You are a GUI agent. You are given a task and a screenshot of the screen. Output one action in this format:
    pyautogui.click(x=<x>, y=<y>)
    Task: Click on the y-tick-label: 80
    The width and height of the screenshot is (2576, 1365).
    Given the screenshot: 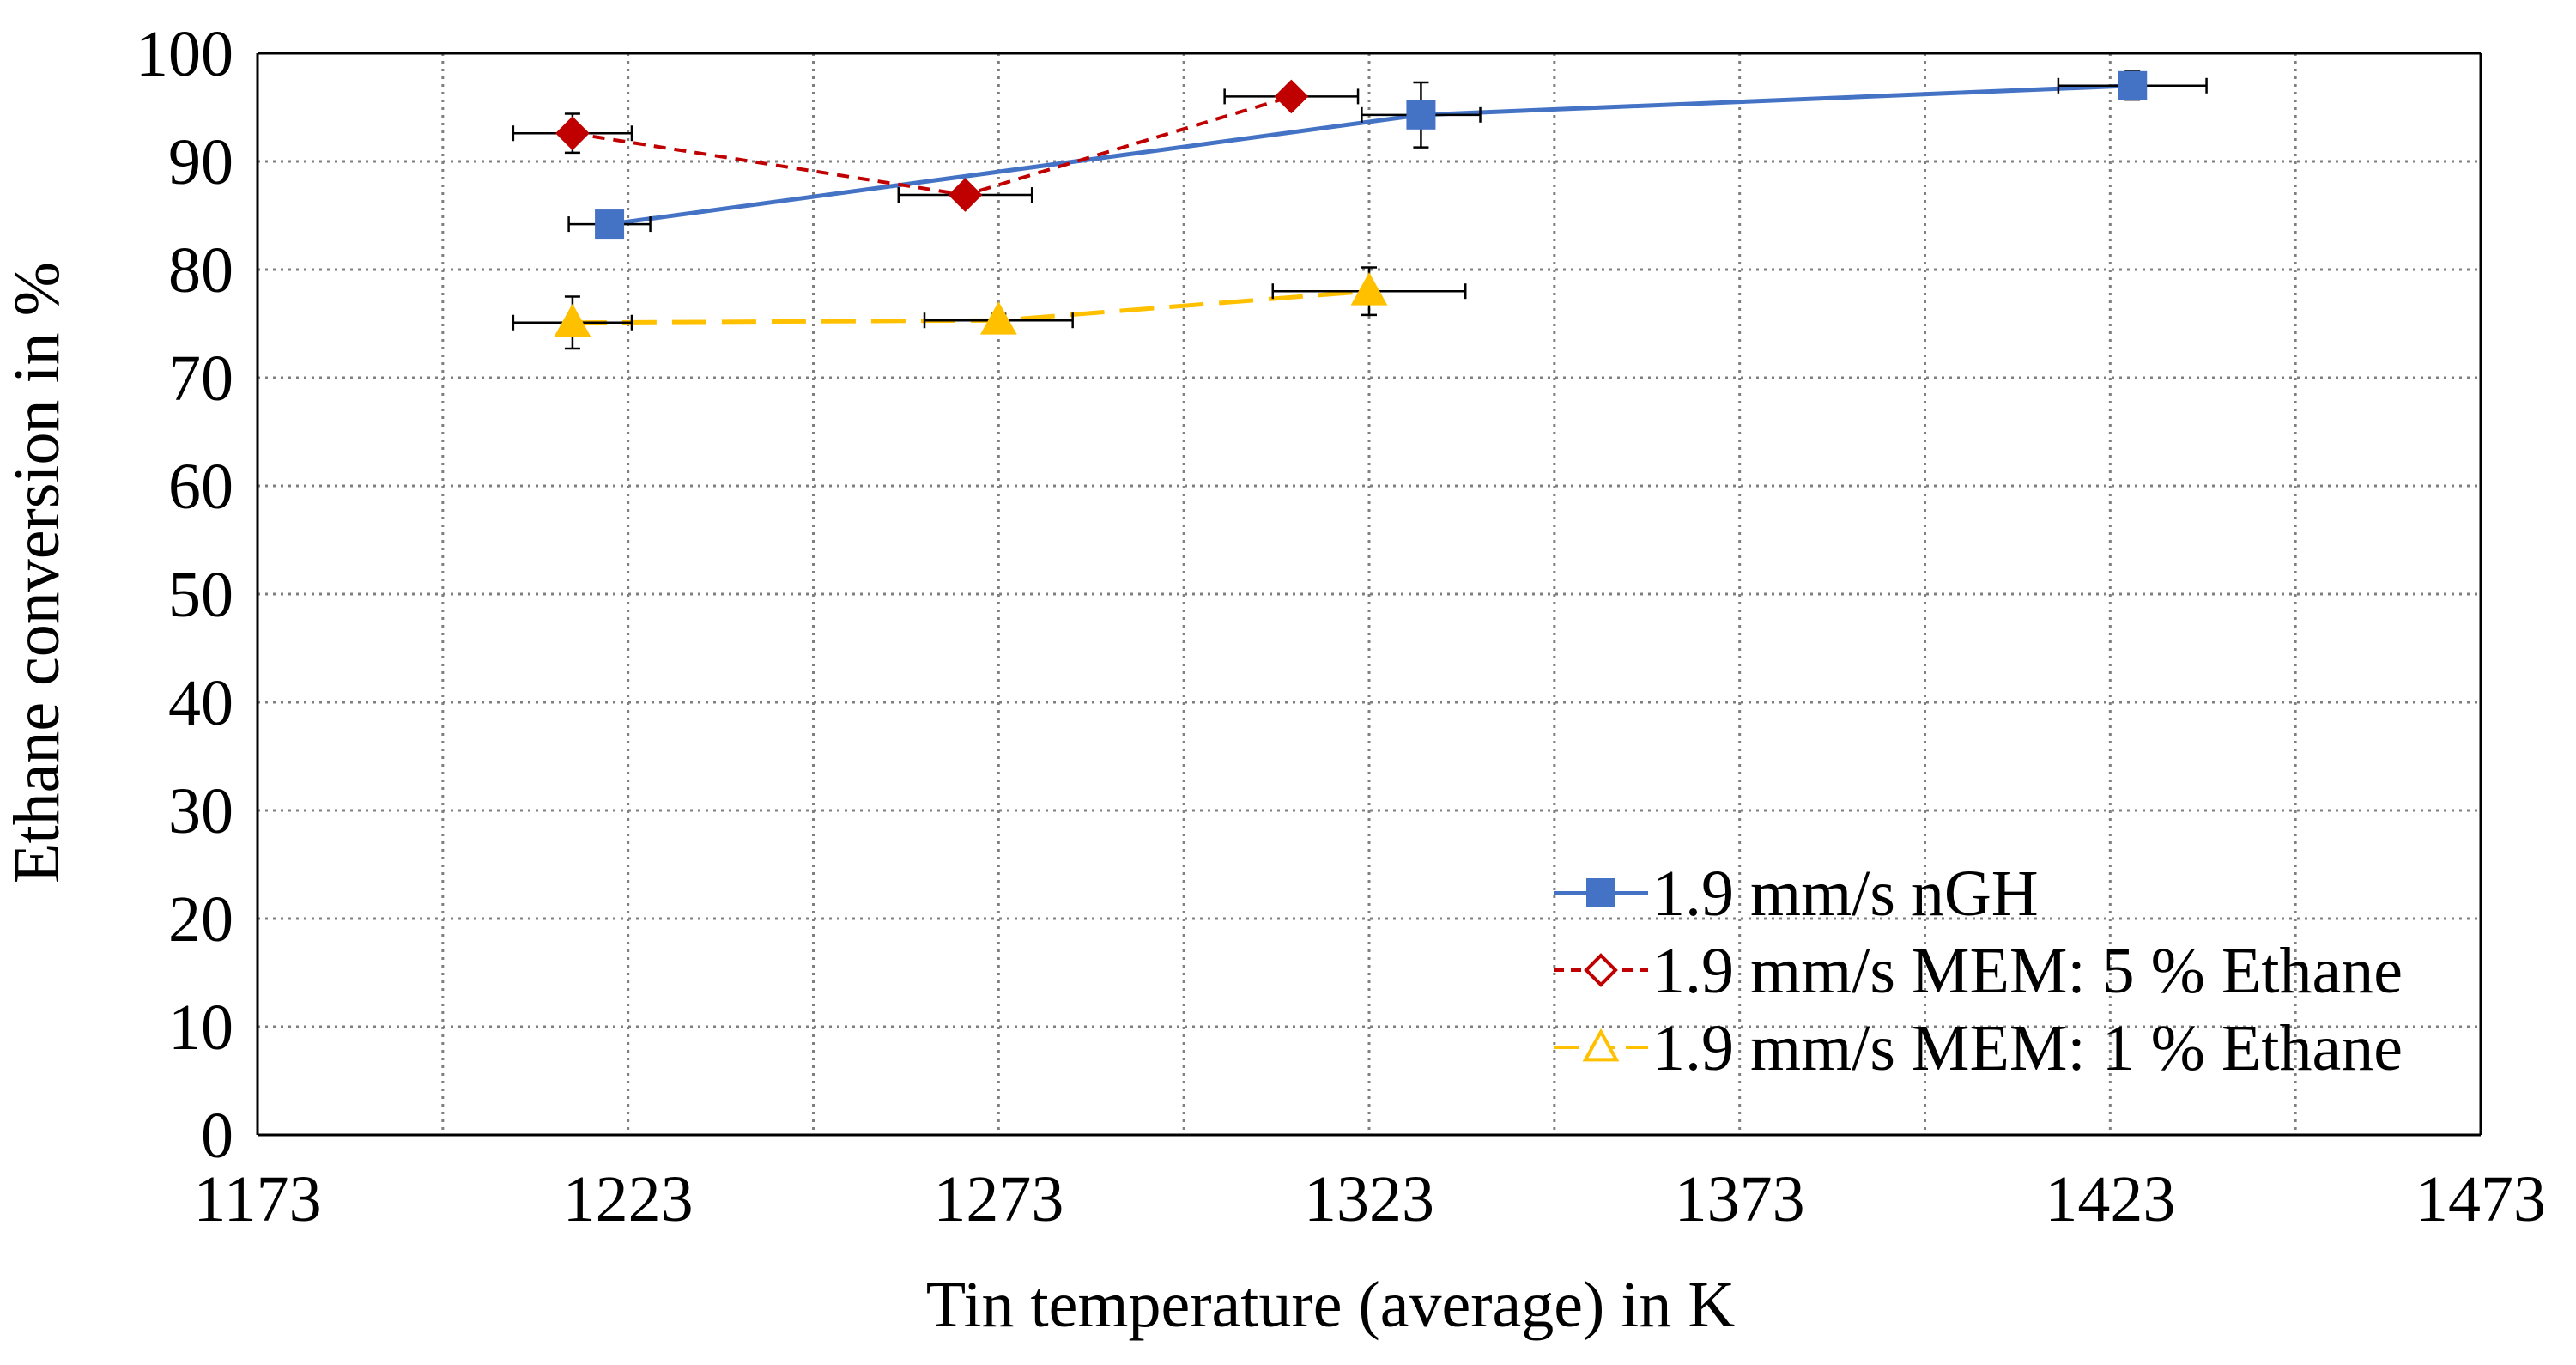 What is the action you would take?
    pyautogui.click(x=200, y=270)
    